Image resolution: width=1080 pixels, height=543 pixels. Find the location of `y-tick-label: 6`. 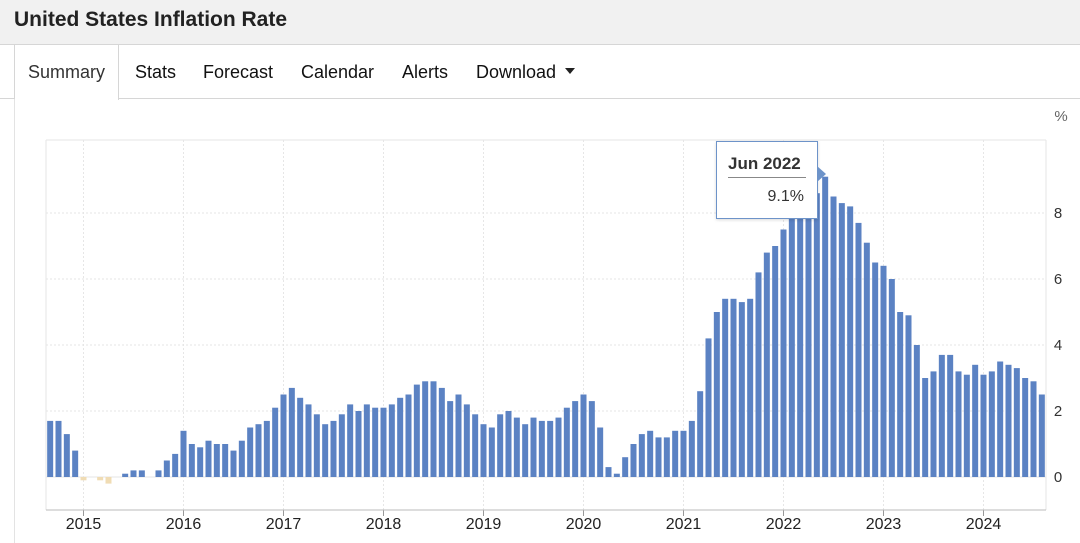

y-tick-label: 6 is located at coordinates (1058, 279).